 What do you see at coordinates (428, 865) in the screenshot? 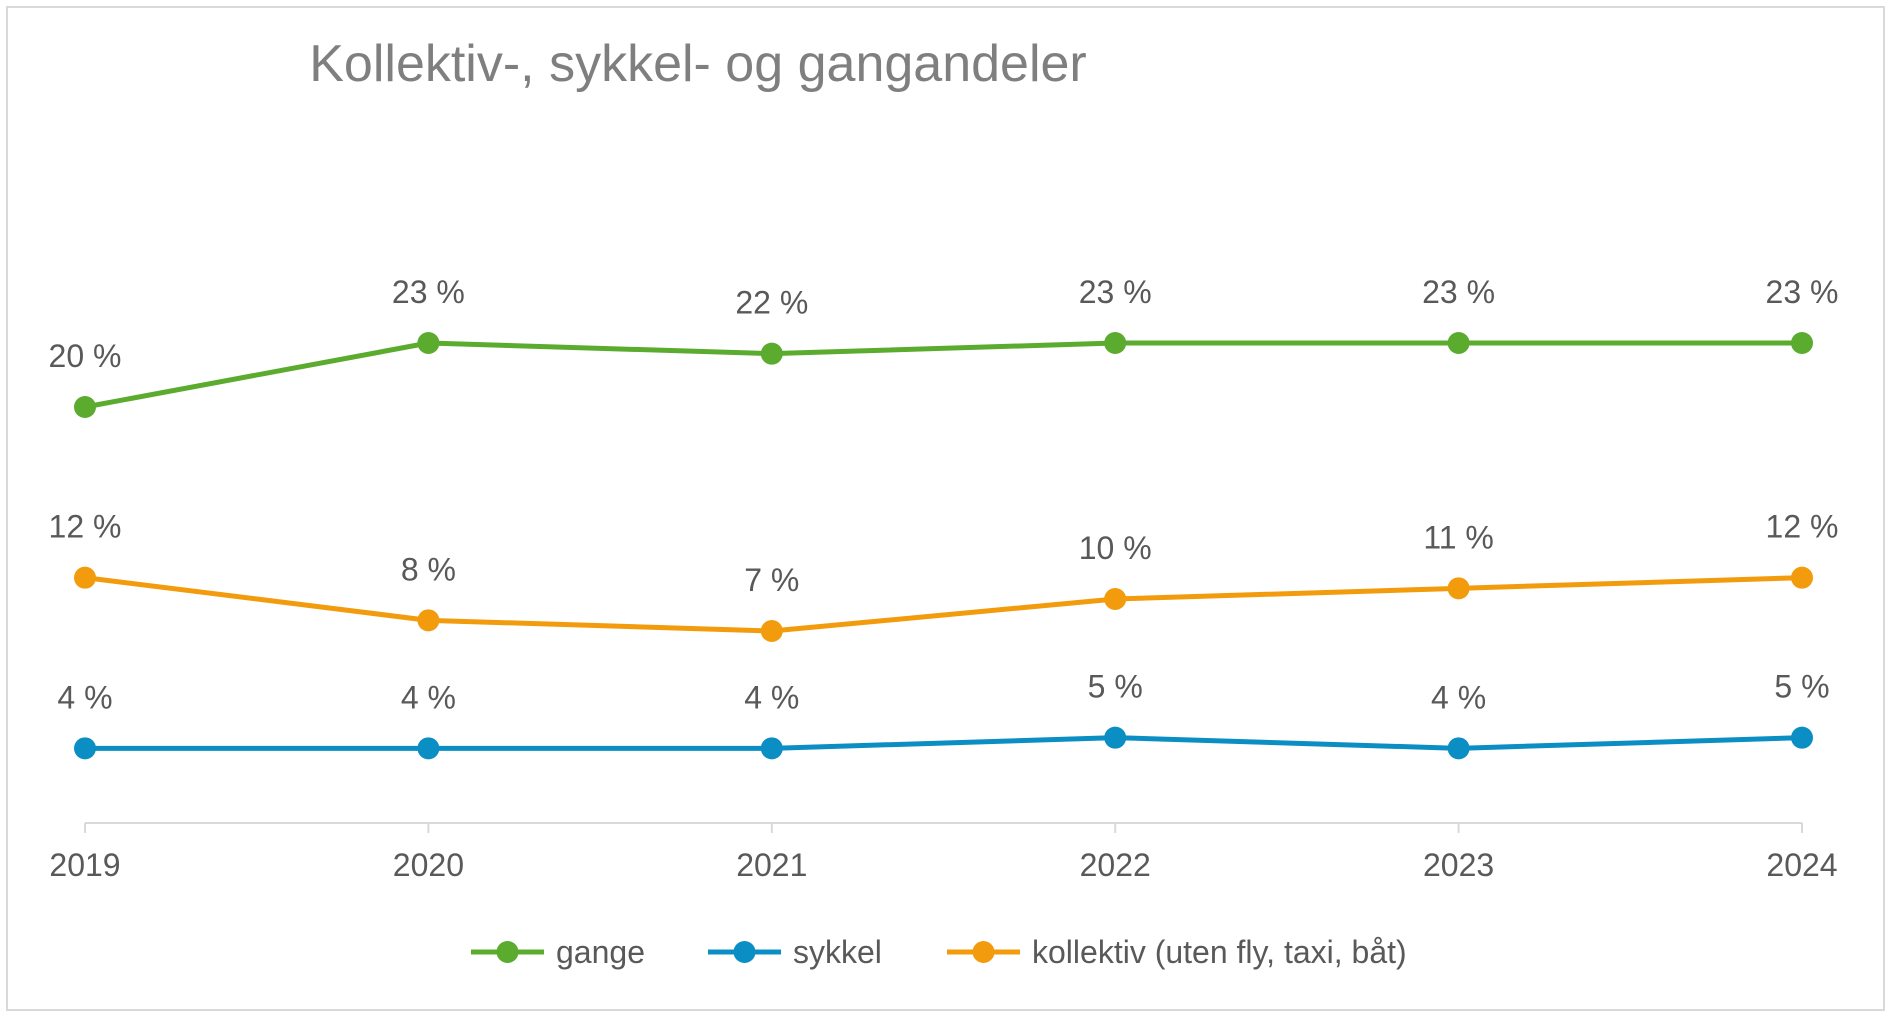
I see `x-tick-label: 2020` at bounding box center [428, 865].